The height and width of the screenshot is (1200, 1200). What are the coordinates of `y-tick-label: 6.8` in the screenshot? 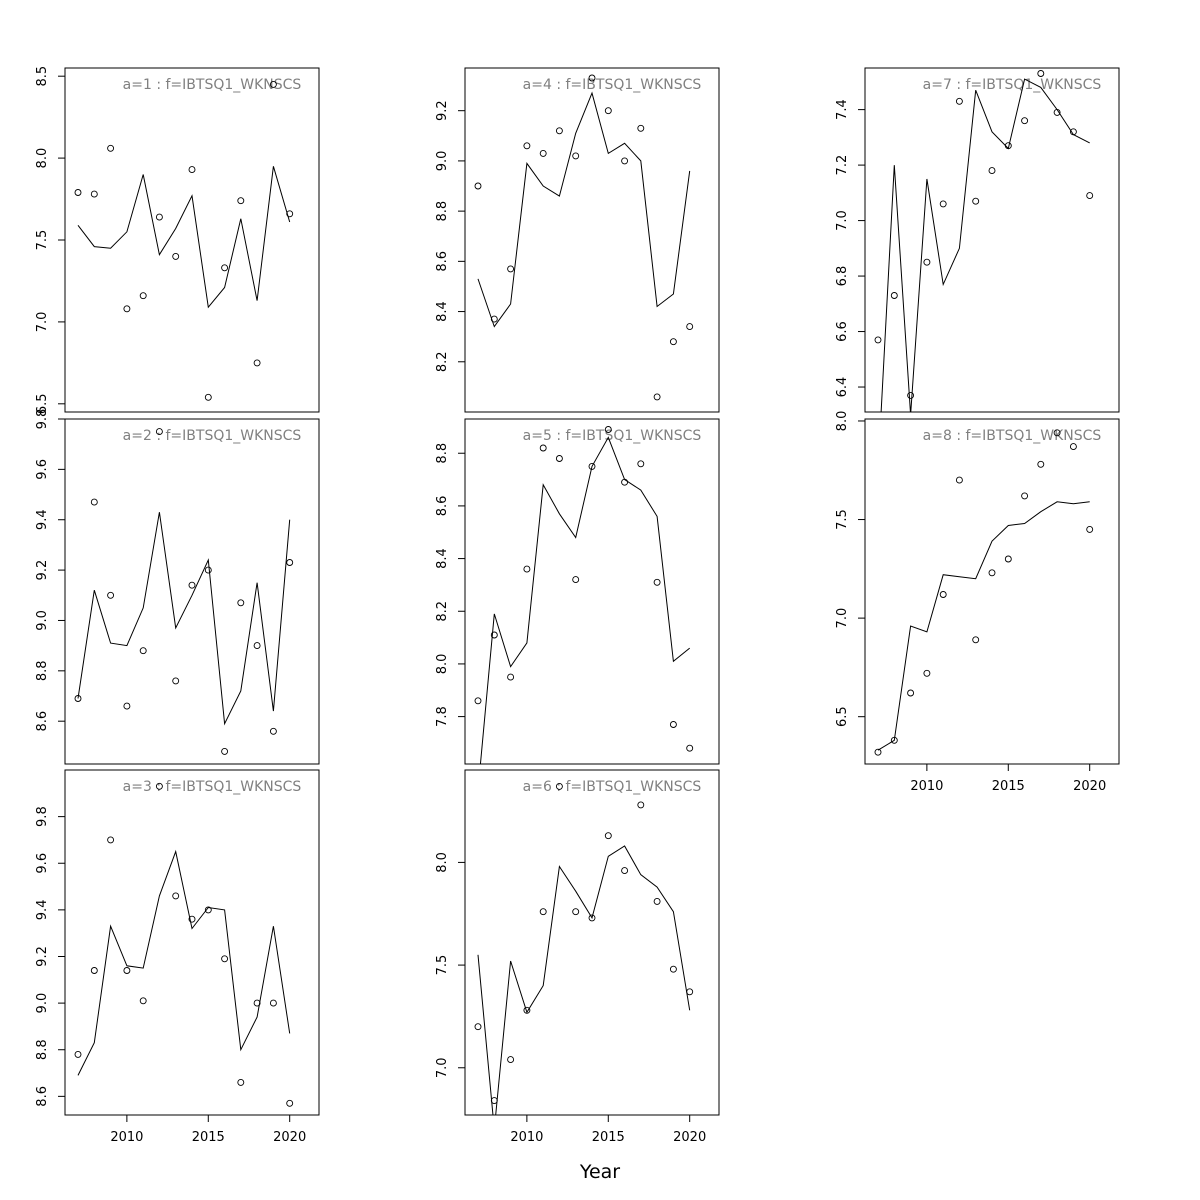 It's located at (842, 276).